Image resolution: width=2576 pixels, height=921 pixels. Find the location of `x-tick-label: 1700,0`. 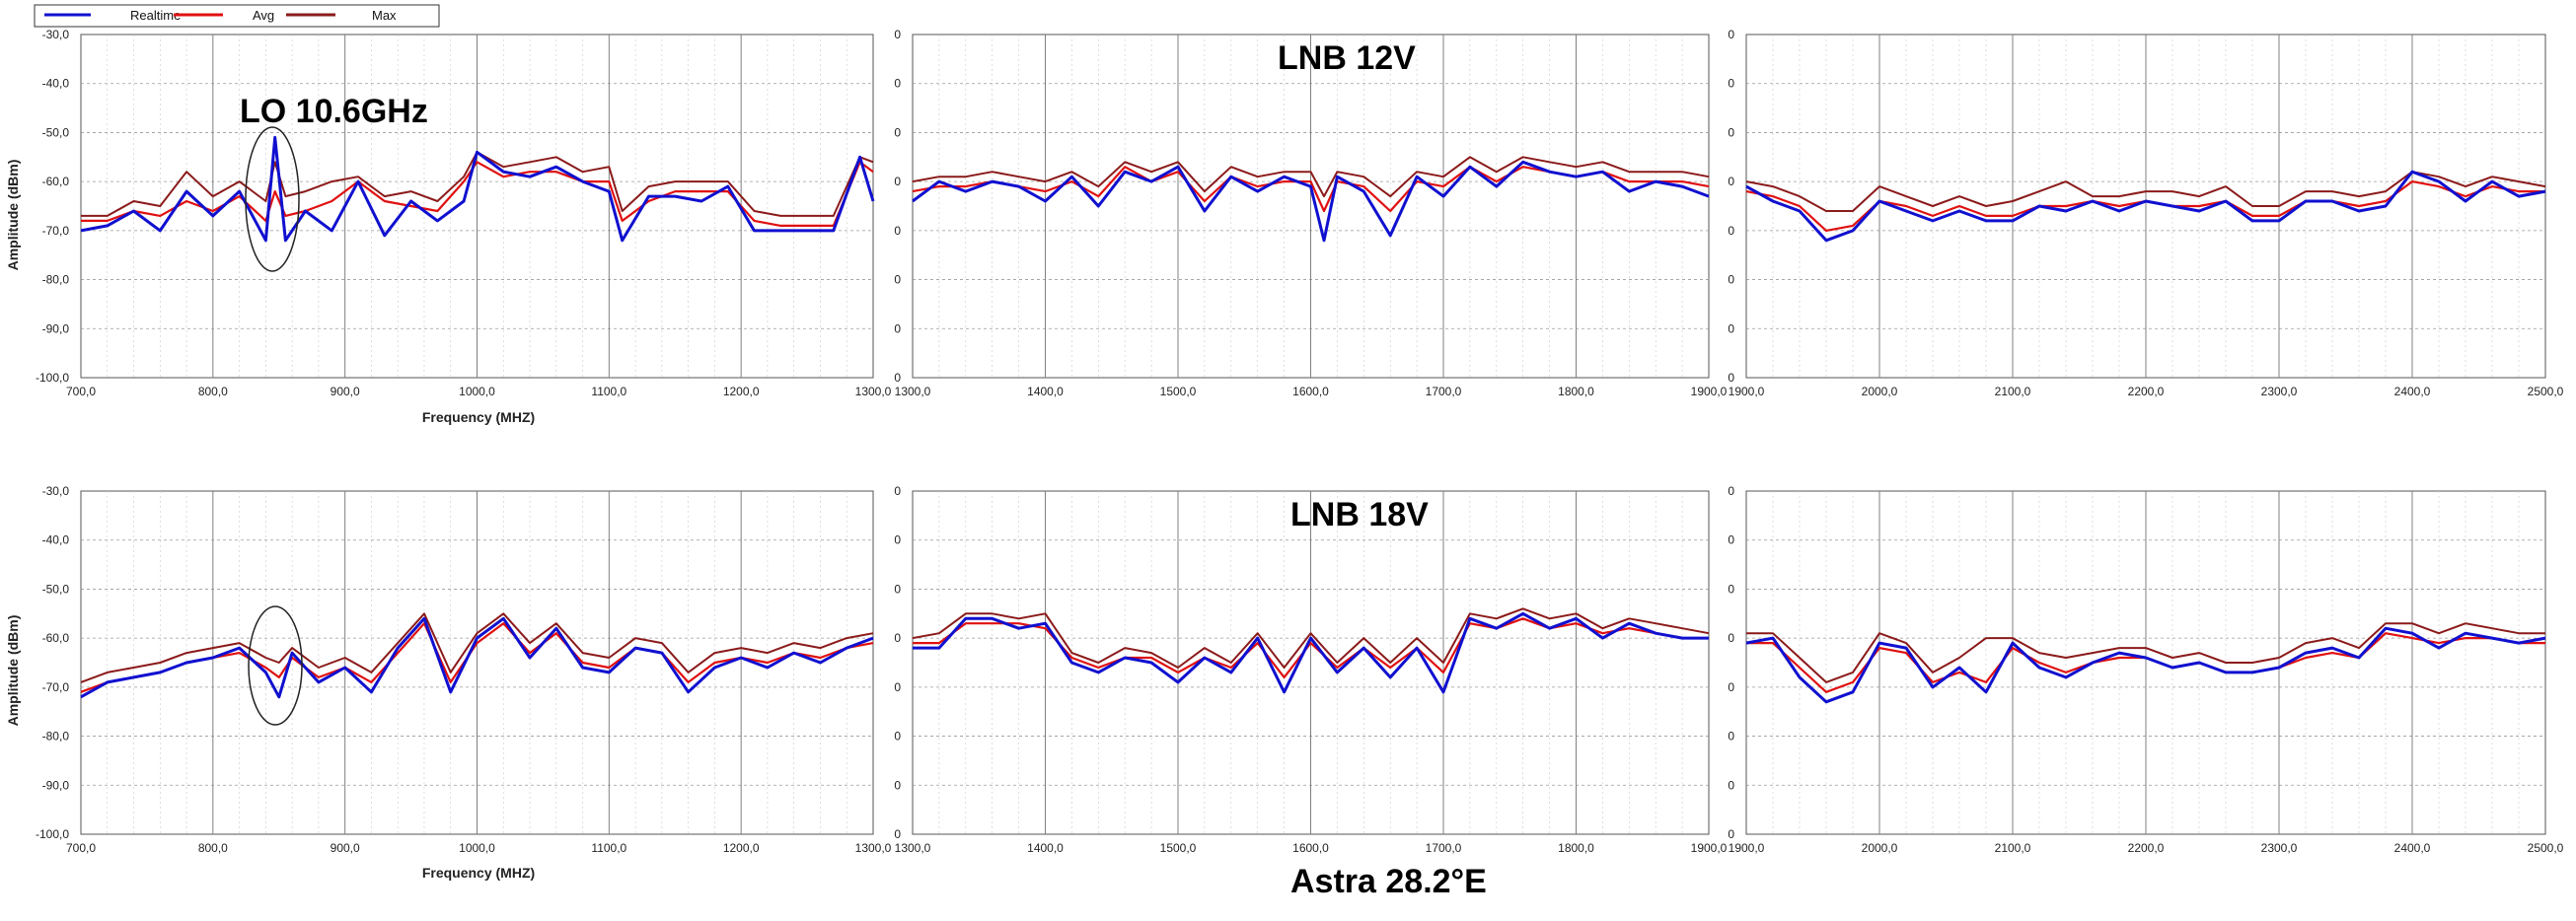

x-tick-label: 1700,0 is located at coordinates (1444, 391).